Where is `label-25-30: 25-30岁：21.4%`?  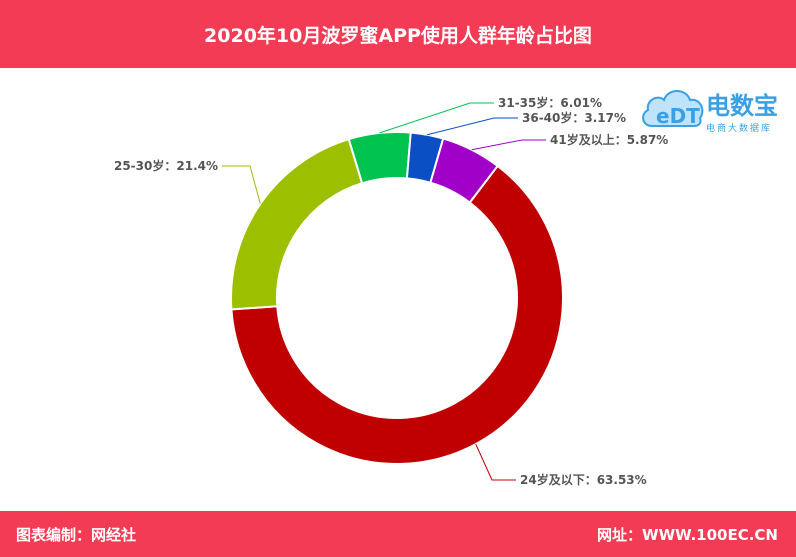 label-25-30: 25-30岁：21.4% is located at coordinates (166, 165).